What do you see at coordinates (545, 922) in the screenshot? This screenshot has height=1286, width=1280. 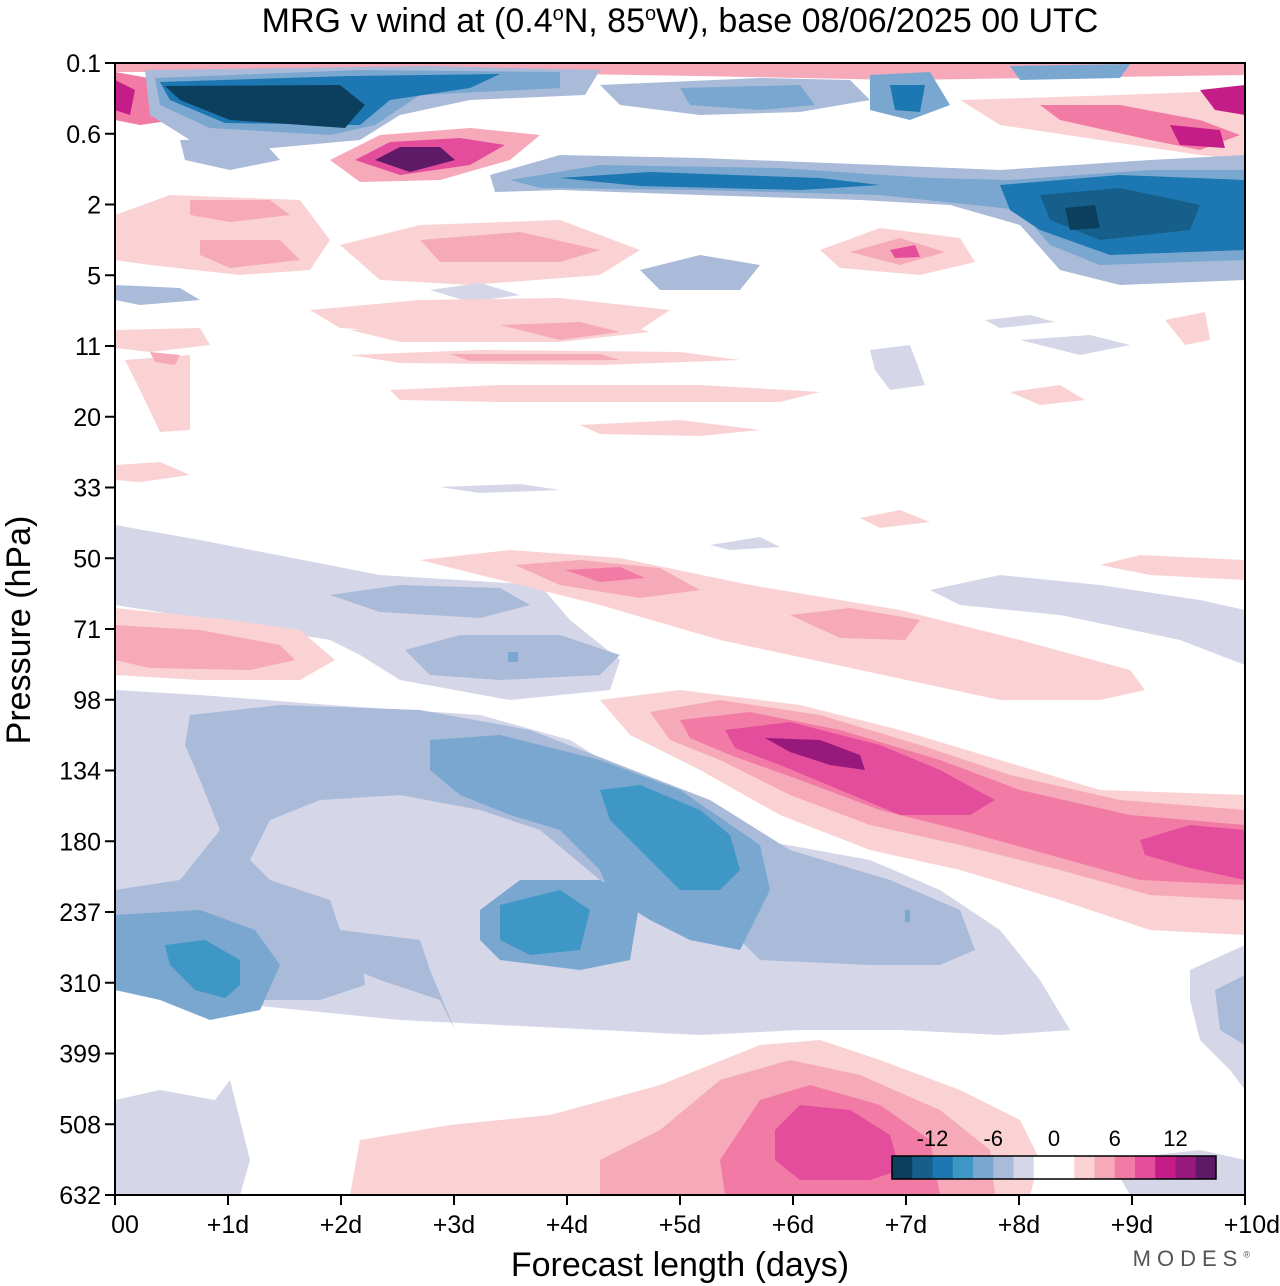 I see `contour-blue-260hpa-core` at bounding box center [545, 922].